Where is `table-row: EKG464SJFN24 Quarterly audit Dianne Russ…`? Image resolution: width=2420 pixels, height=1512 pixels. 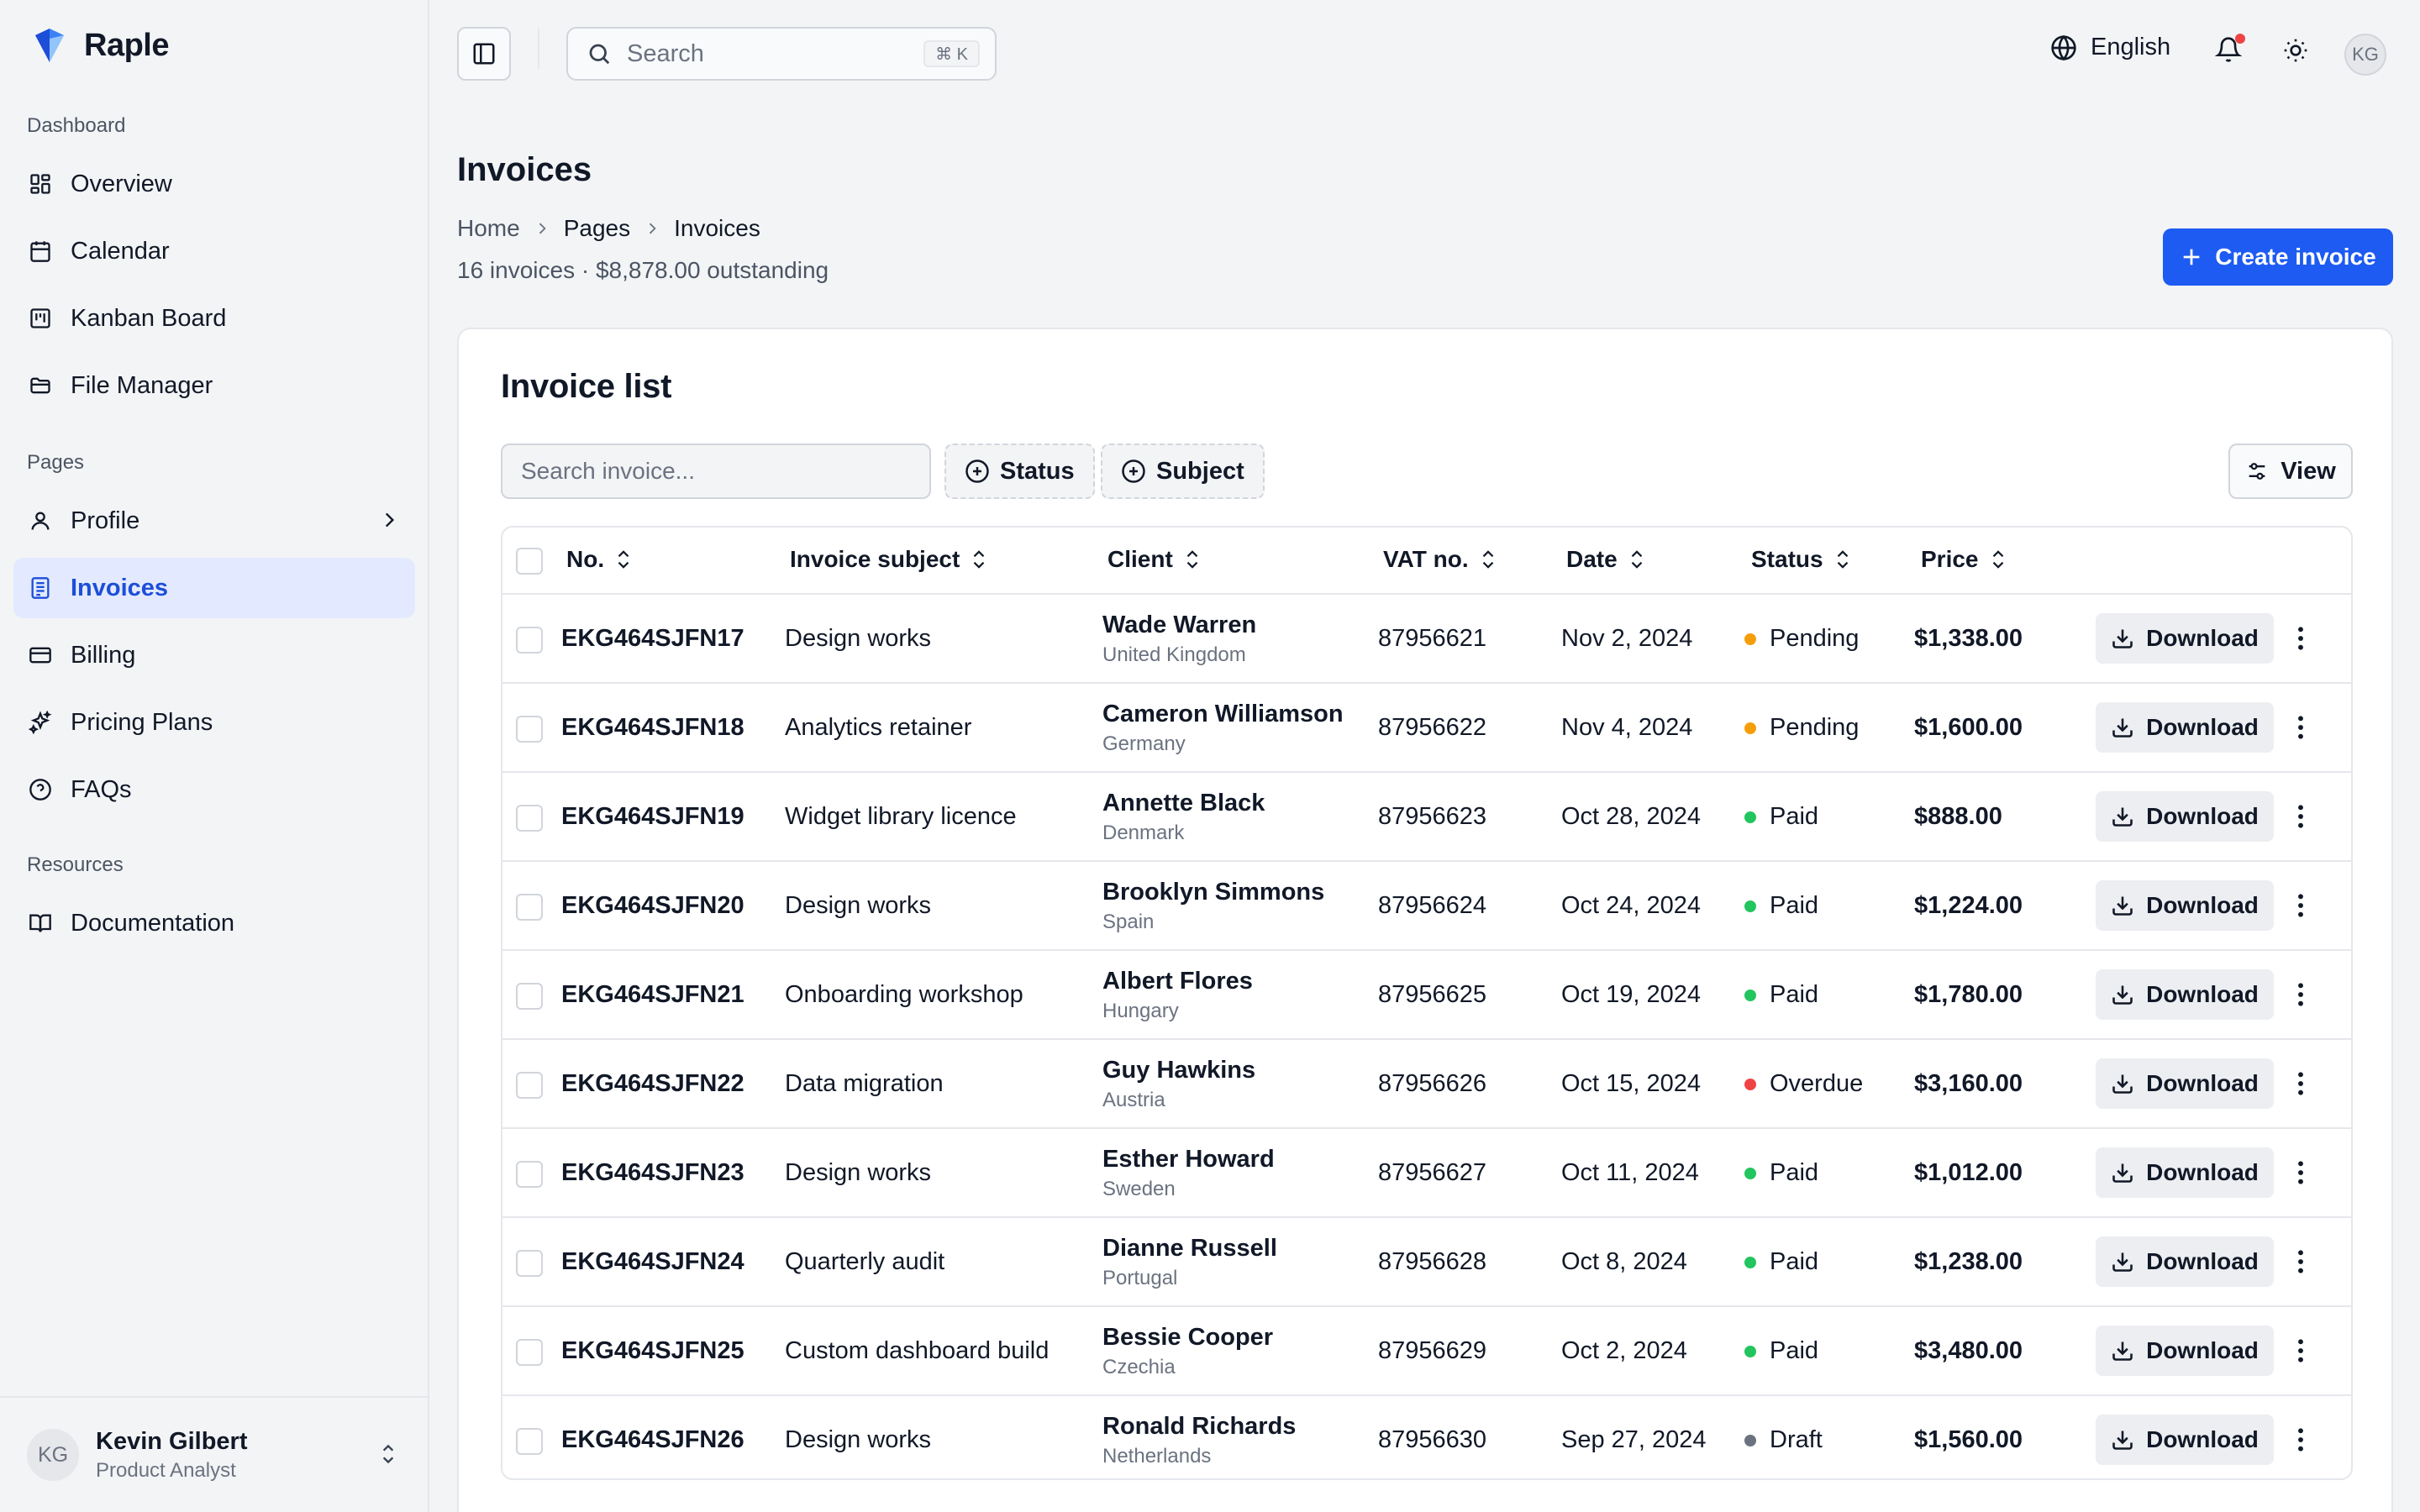
table-row: EKG464SJFN24 Quarterly audit Dianne Russ… is located at coordinates (1426, 1262).